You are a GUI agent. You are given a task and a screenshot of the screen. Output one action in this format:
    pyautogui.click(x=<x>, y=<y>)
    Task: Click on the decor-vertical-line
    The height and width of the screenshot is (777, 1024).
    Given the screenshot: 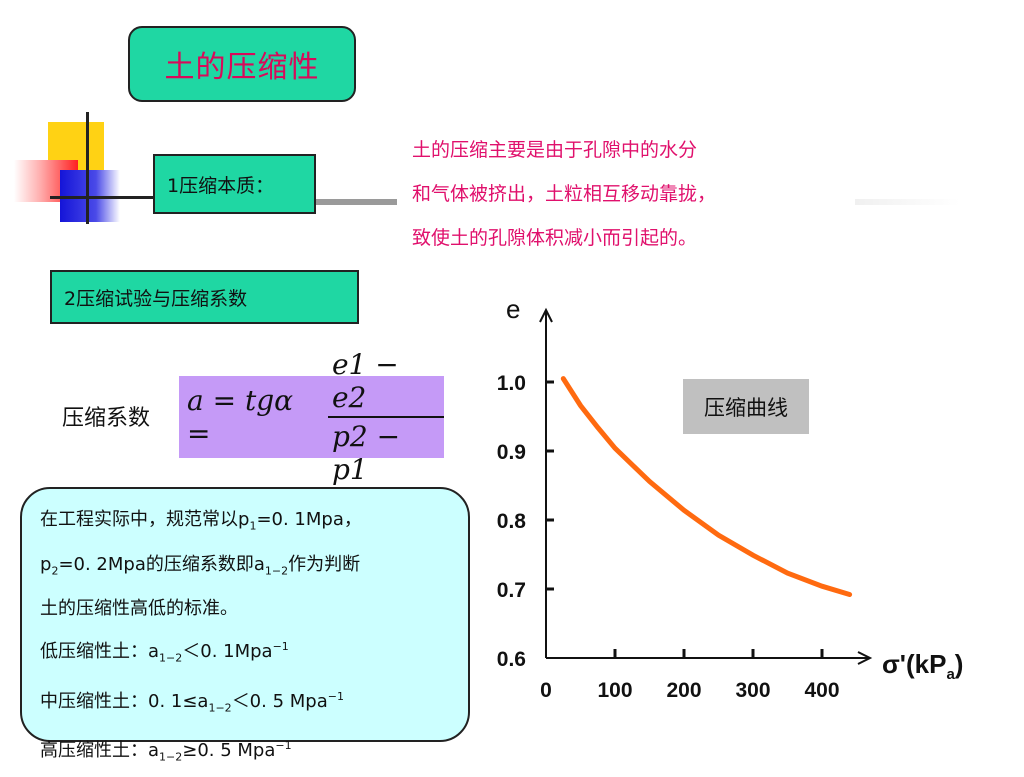 What is the action you would take?
    pyautogui.click(x=87, y=168)
    